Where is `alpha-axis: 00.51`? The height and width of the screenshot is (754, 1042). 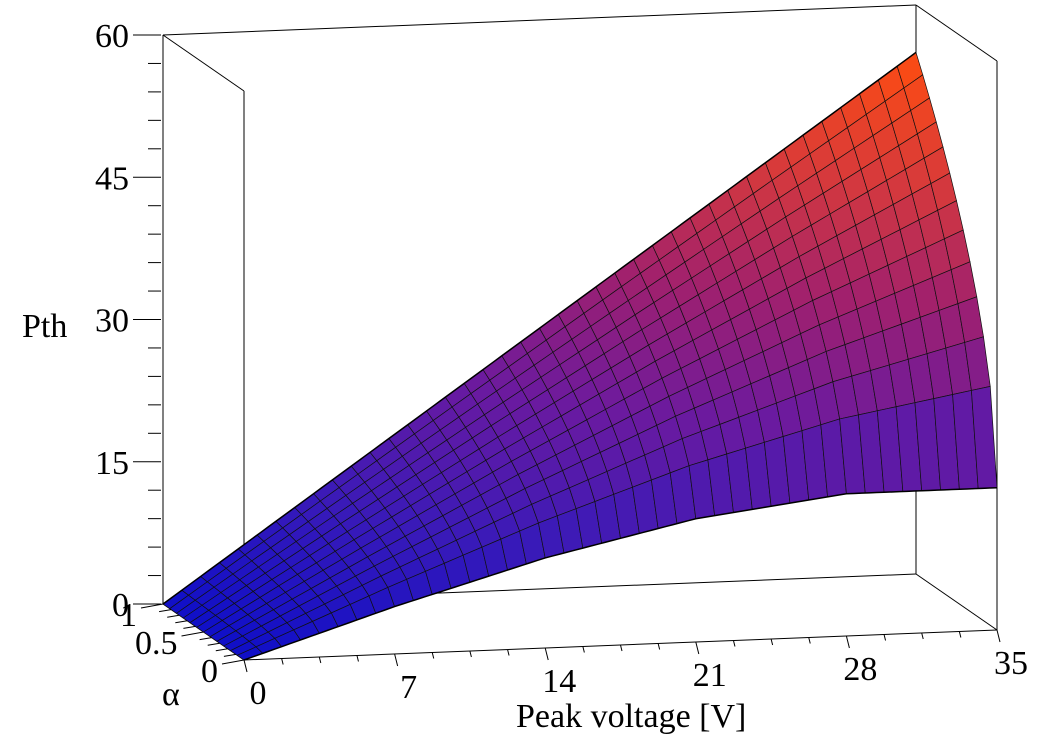
alpha-axis: 00.51 is located at coordinates (182, 643).